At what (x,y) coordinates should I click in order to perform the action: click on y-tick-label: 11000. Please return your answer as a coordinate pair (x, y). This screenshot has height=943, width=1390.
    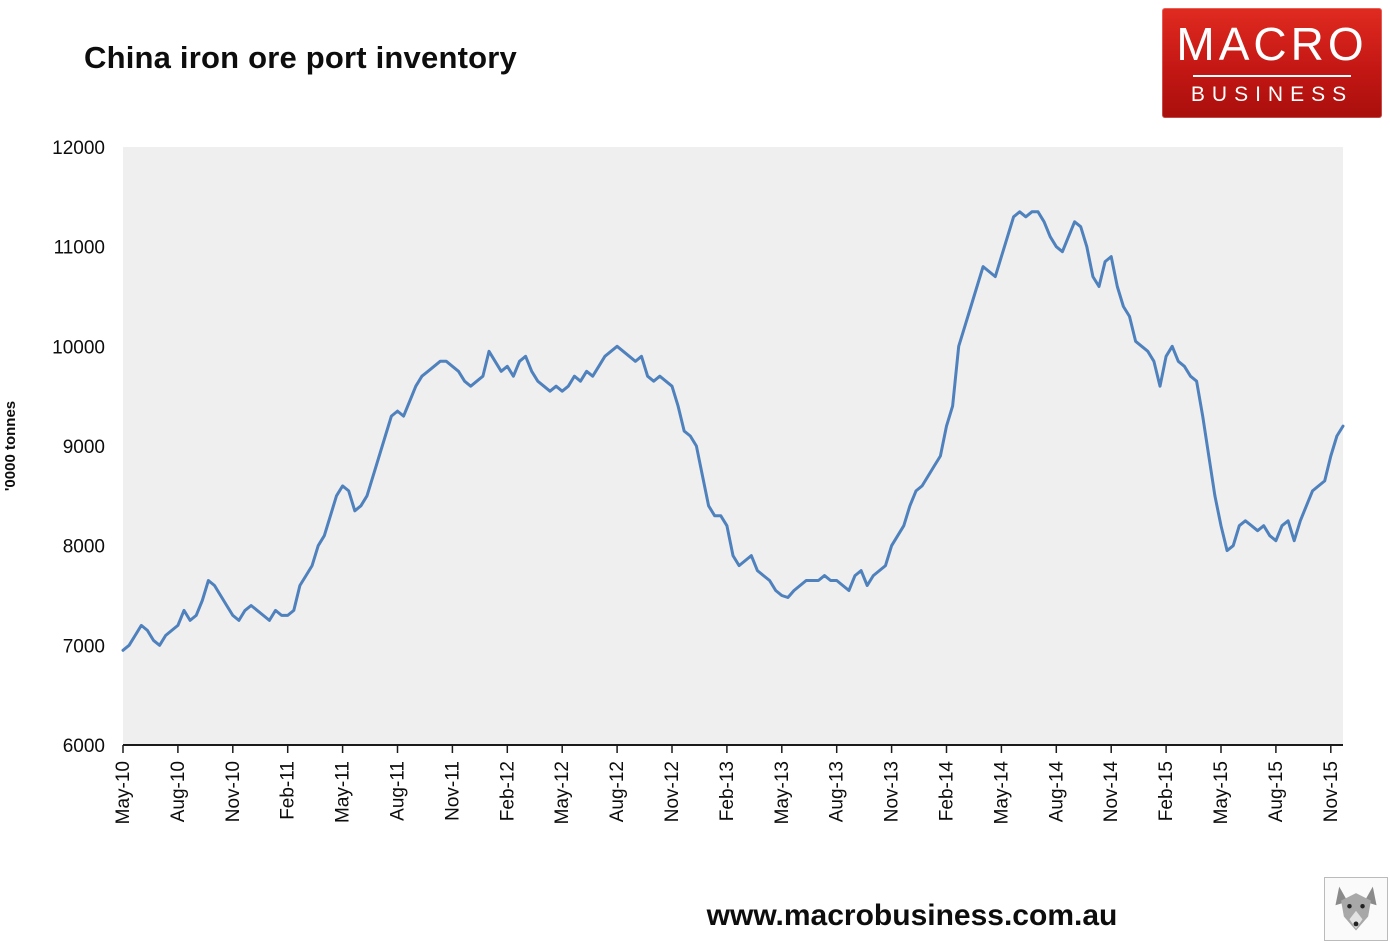
    Looking at the image, I should click on (79, 248).